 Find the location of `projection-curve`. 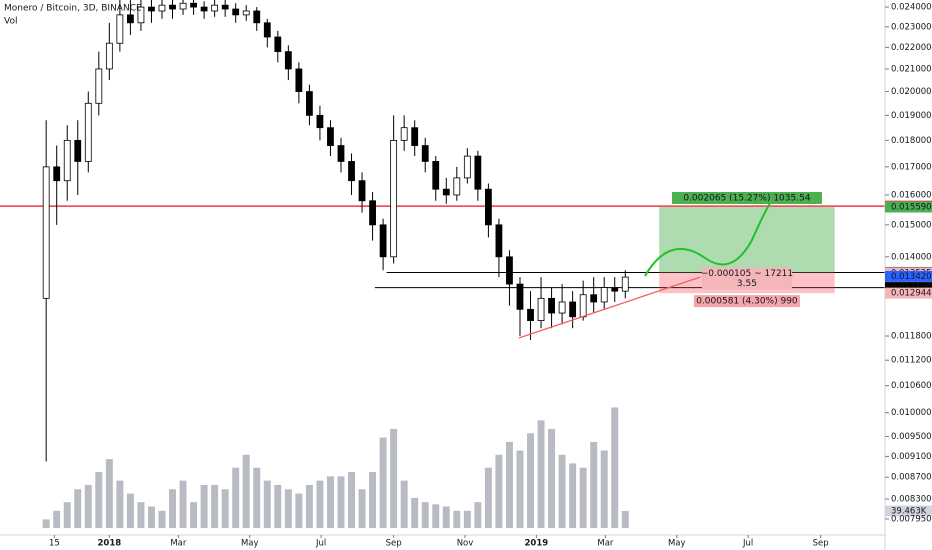

projection-curve is located at coordinates (707, 239).